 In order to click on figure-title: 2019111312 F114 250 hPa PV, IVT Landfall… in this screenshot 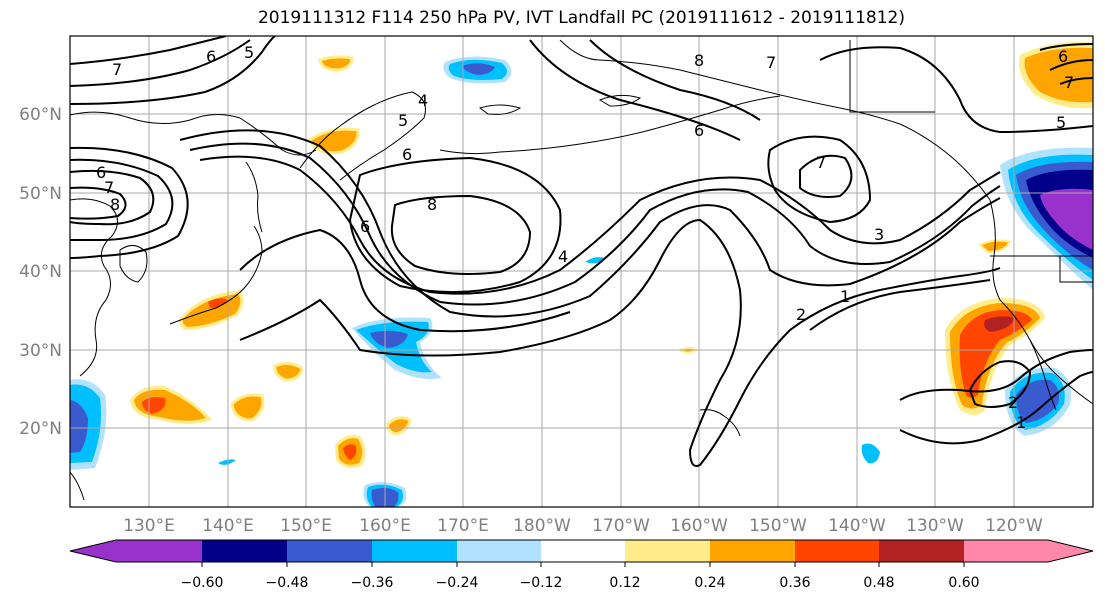, I will do `click(581, 18)`.